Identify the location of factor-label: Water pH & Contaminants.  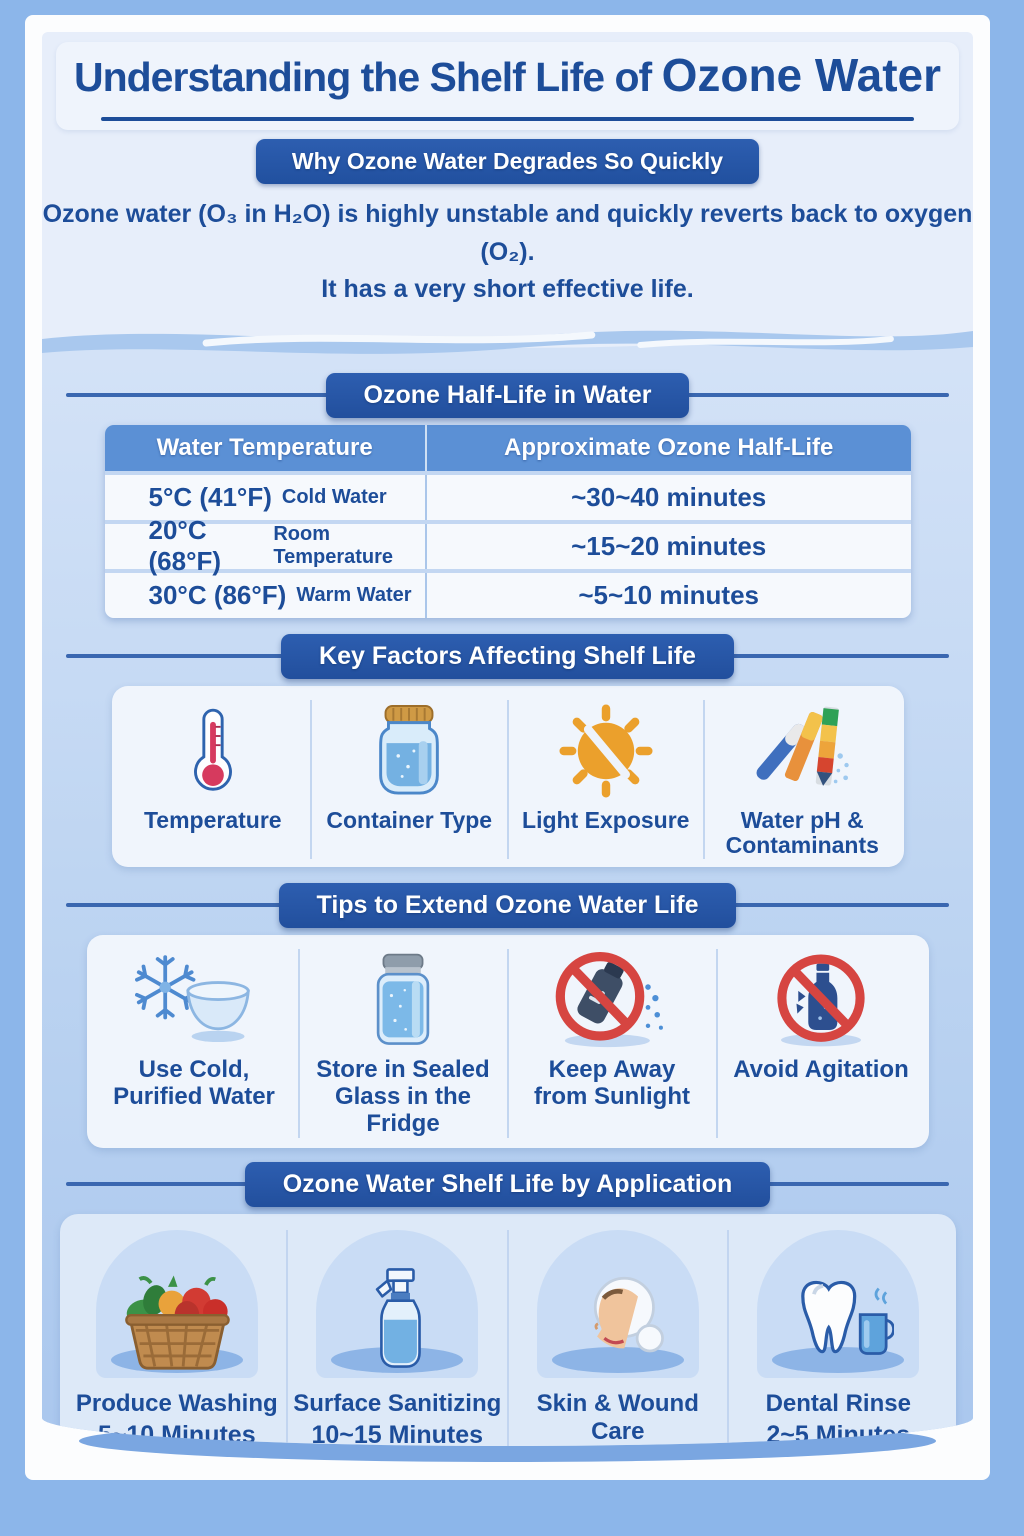
(802, 832).